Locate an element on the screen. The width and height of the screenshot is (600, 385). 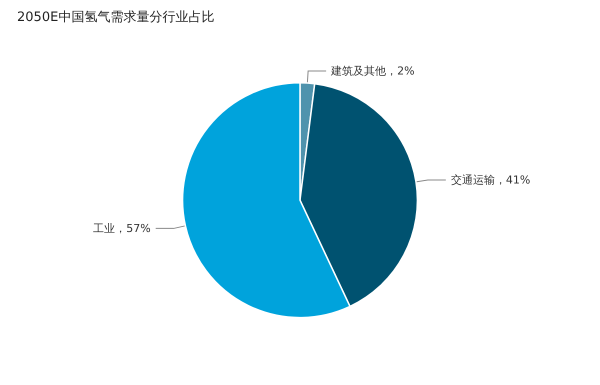
chart-title: 2050E中国氢气需求量分行业占比 is located at coordinates (115, 17).